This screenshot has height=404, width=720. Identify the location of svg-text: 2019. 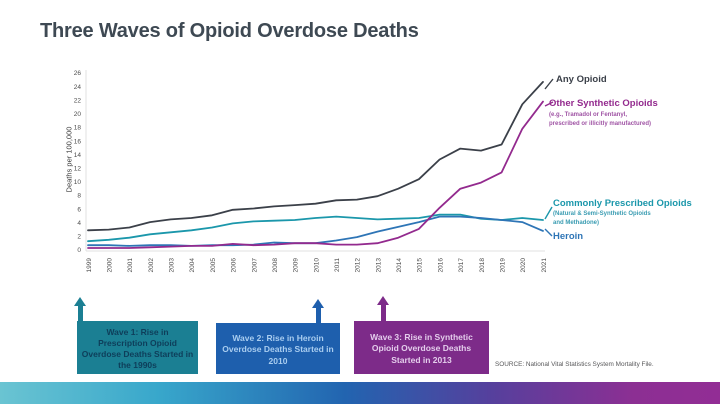
(502, 265).